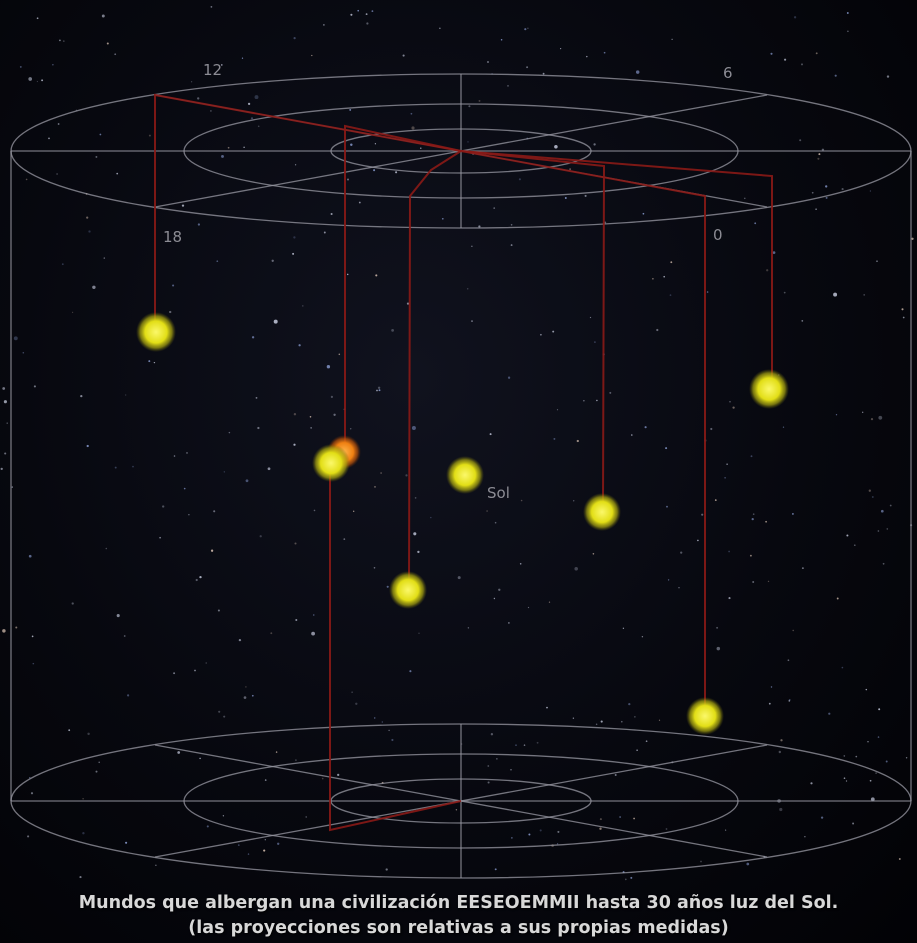 The height and width of the screenshot is (943, 917). What do you see at coordinates (465, 475) in the screenshot?
I see `sun-marker` at bounding box center [465, 475].